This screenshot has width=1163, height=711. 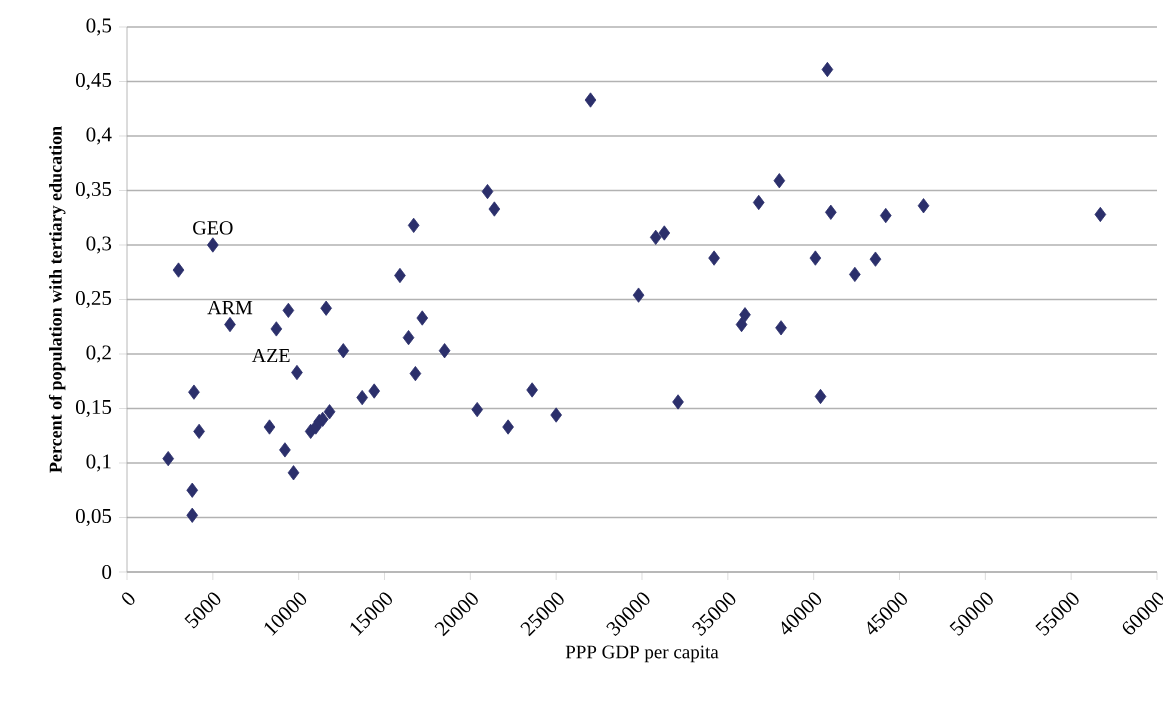 What do you see at coordinates (99, 245) in the screenshot?
I see `y-tick-label: 0,3` at bounding box center [99, 245].